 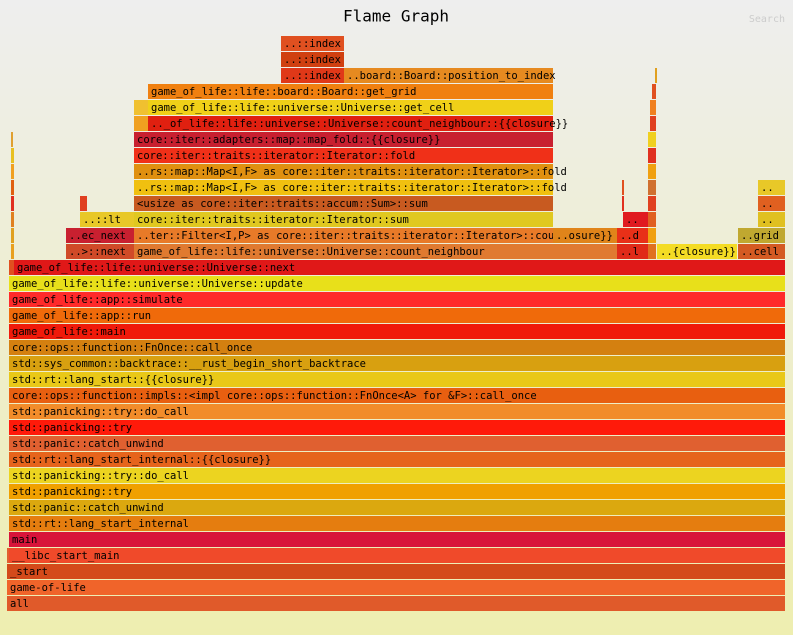 I want to click on frame-label: ..>::next, so click(x=97, y=252).